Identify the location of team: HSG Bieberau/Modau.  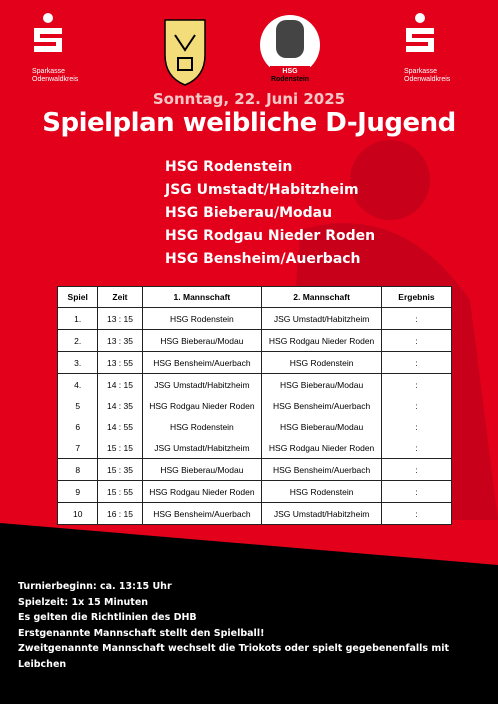
(249, 213).